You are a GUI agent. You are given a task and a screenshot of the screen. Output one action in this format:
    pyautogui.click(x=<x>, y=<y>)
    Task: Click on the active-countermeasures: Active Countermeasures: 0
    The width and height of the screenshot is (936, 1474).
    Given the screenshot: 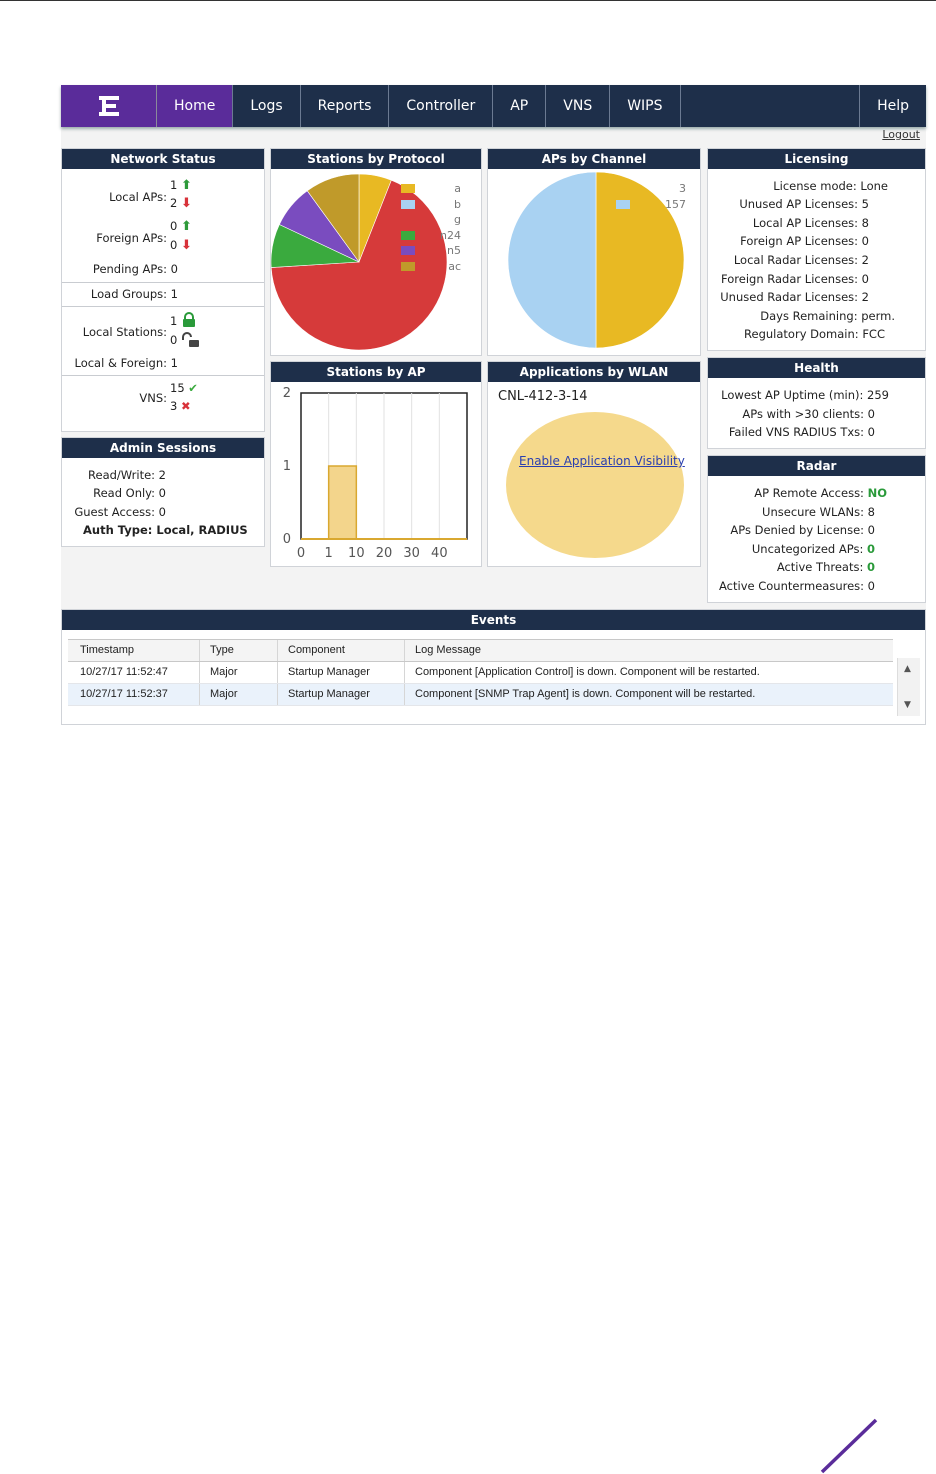 What is the action you would take?
    pyautogui.click(x=797, y=586)
    